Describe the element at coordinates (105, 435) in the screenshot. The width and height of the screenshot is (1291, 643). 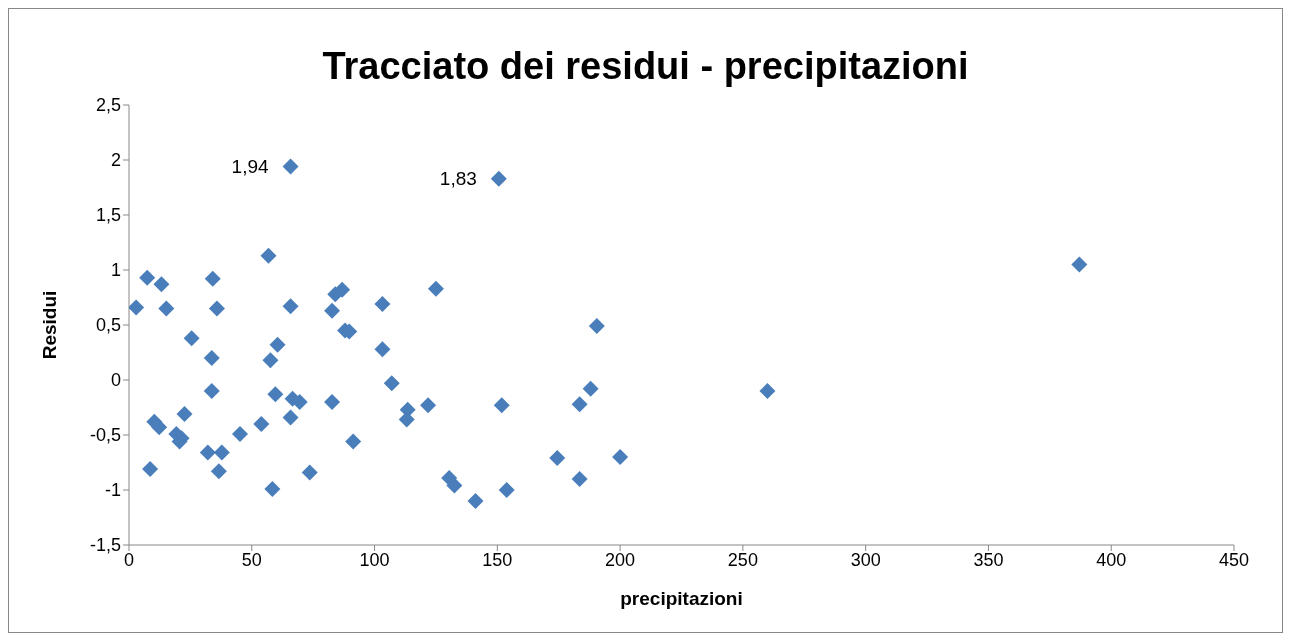
I see `y-tick-label: -0,5` at that location.